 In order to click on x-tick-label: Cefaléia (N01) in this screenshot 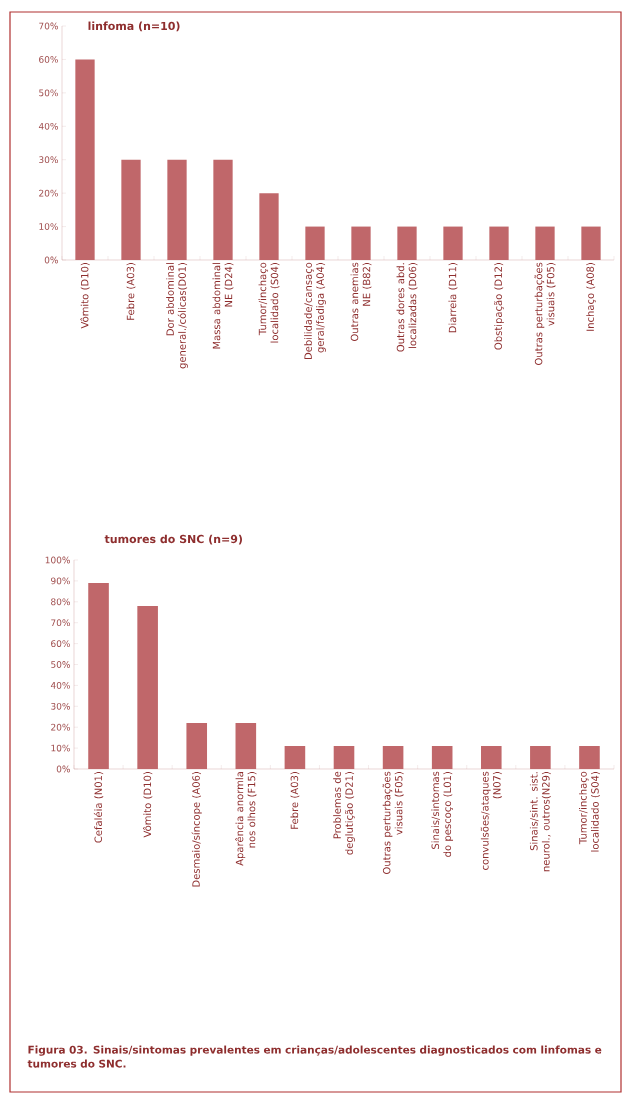, I will do `click(98, 807)`.